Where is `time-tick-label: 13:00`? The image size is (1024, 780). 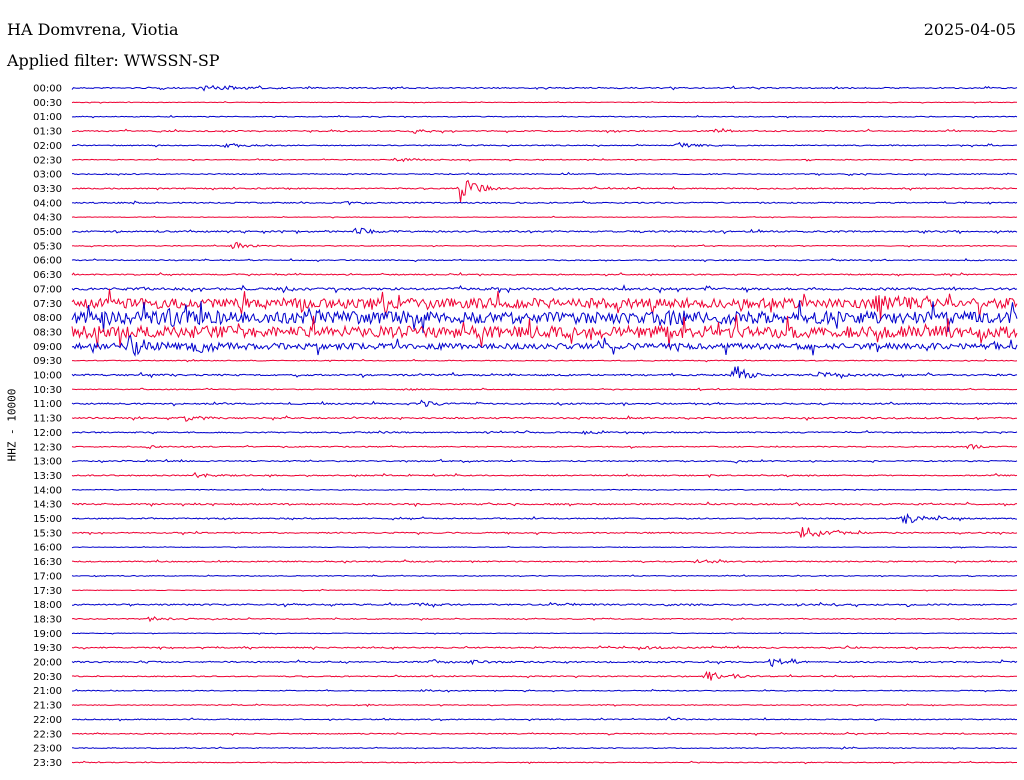 time-tick-label: 13:00 is located at coordinates (47, 462).